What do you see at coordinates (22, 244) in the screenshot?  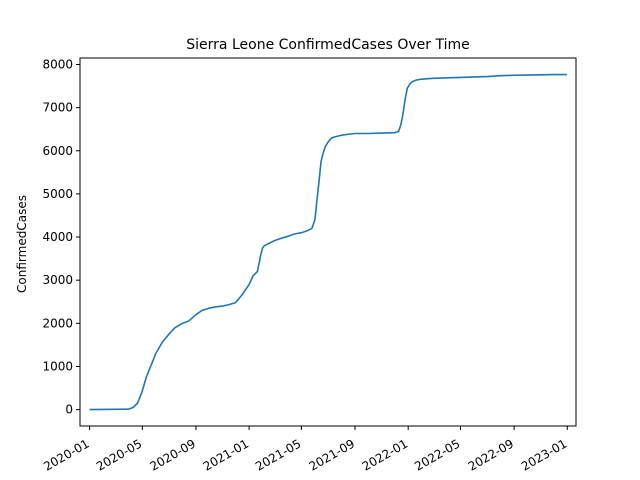 I see `y-axis-label: ConfirmedCases` at bounding box center [22, 244].